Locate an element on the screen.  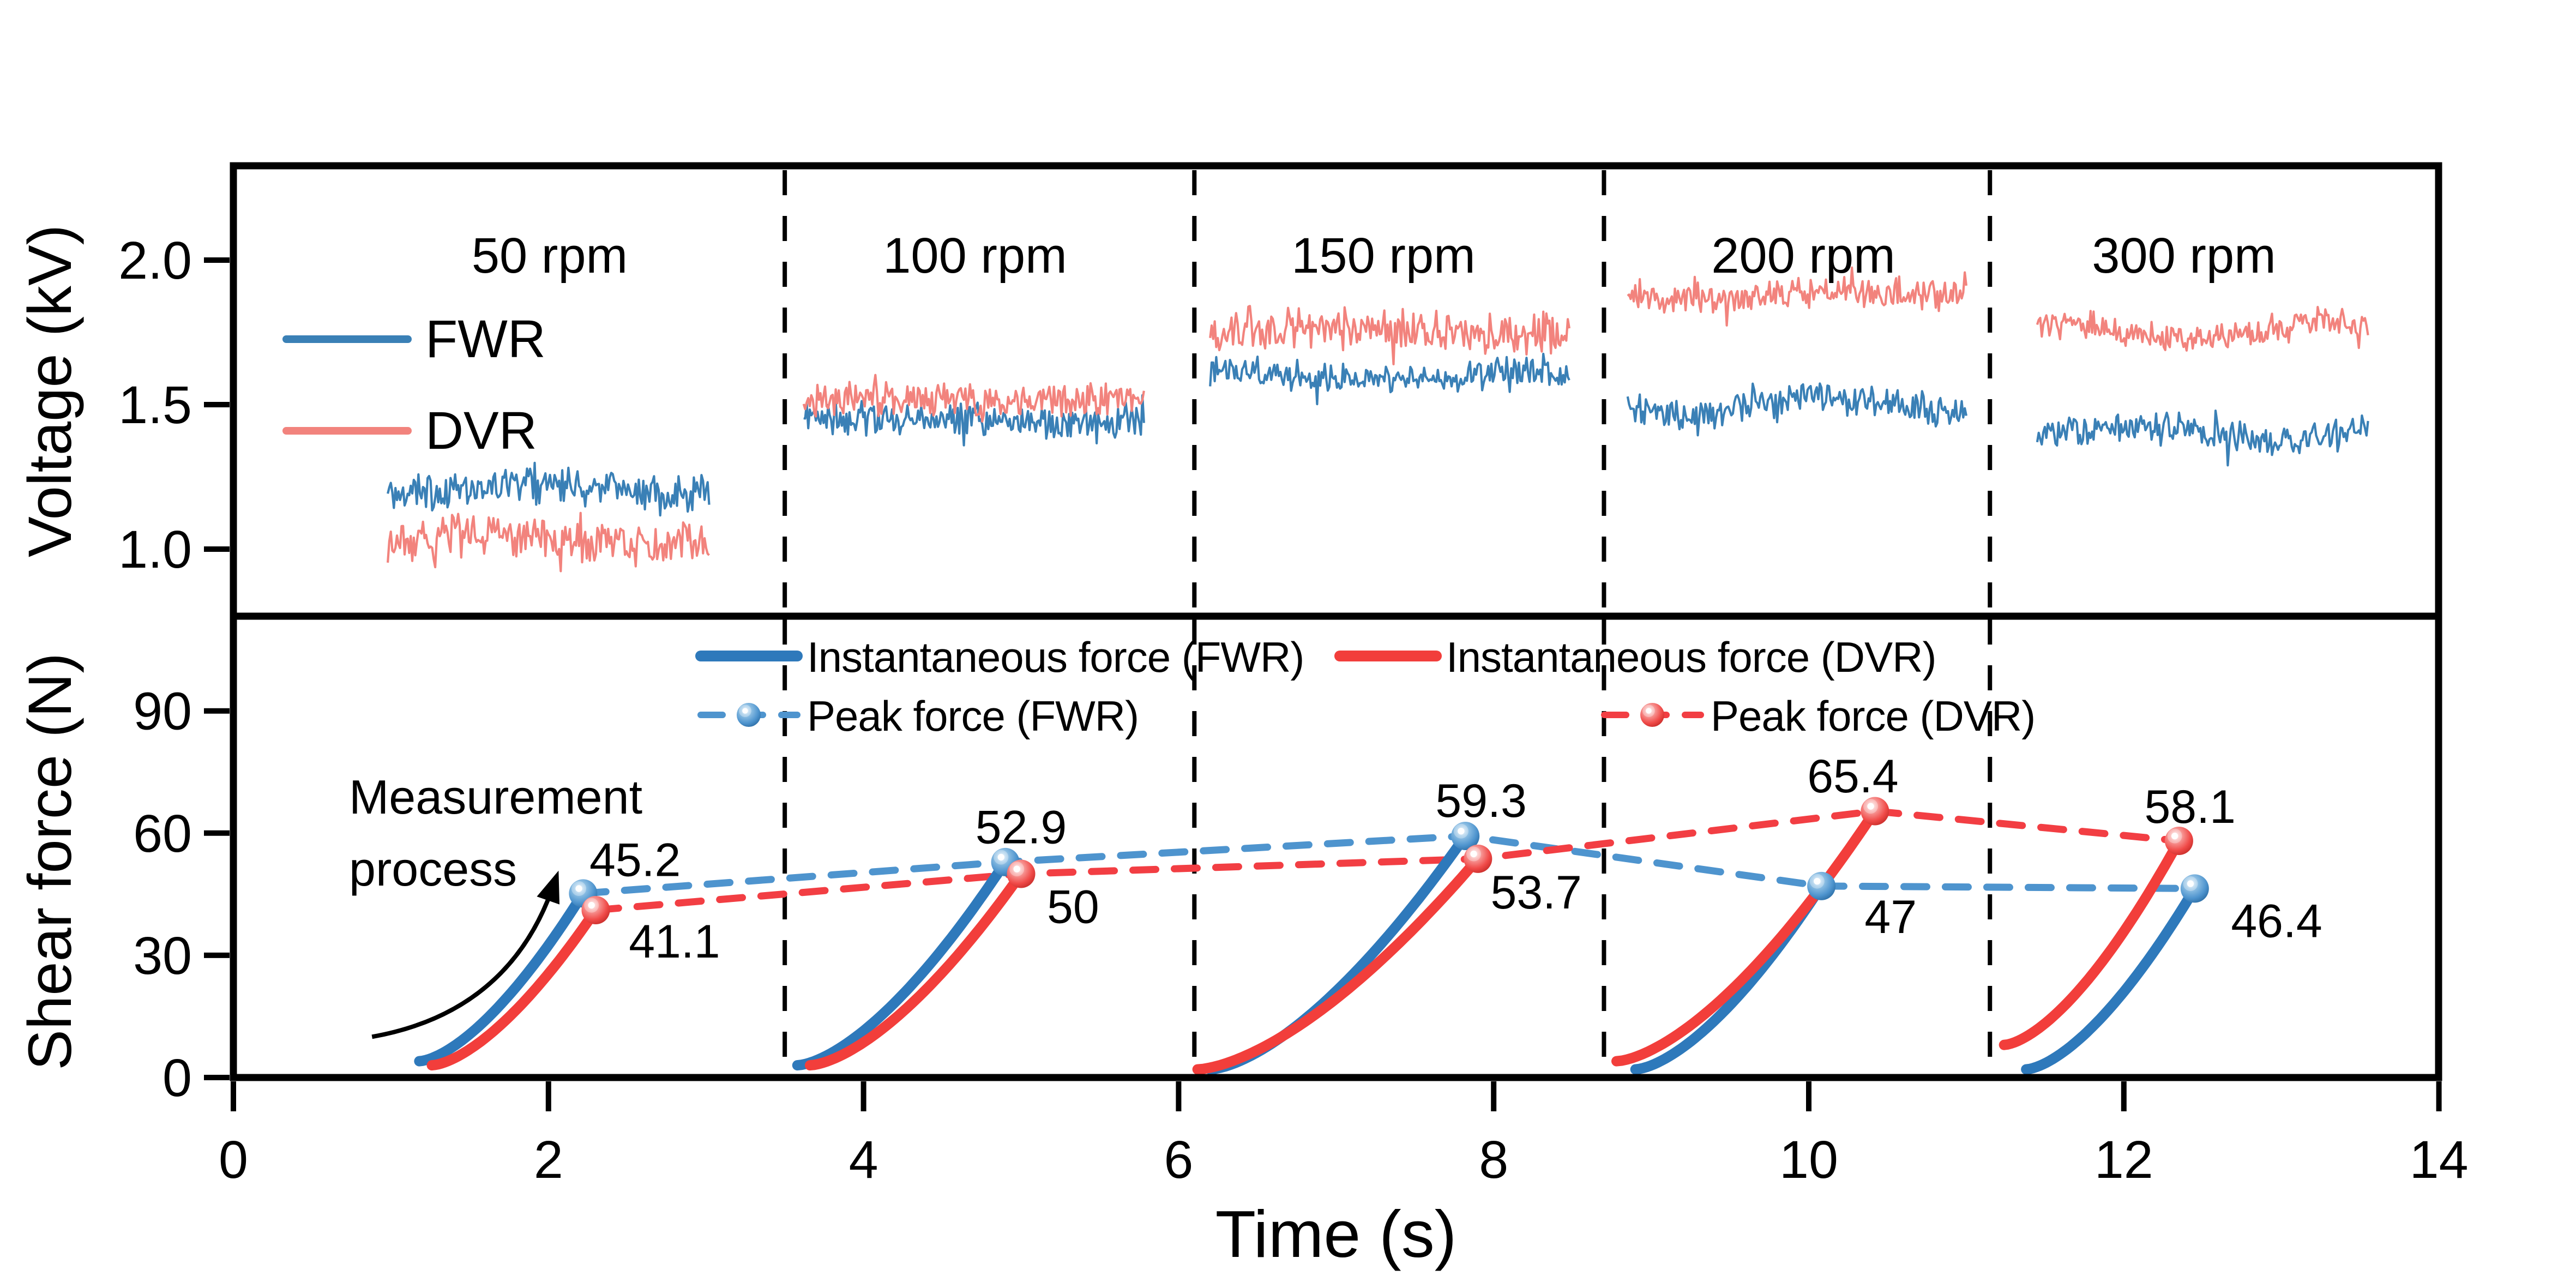
top-ytick-label-1: 1.0 is located at coordinates (155, 549).